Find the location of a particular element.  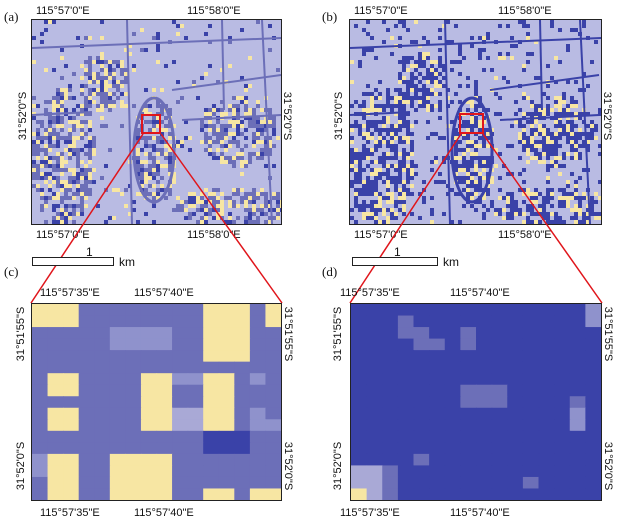

panel-d-bottom-tick-1: 115°57'35"E is located at coordinates (370, 513).